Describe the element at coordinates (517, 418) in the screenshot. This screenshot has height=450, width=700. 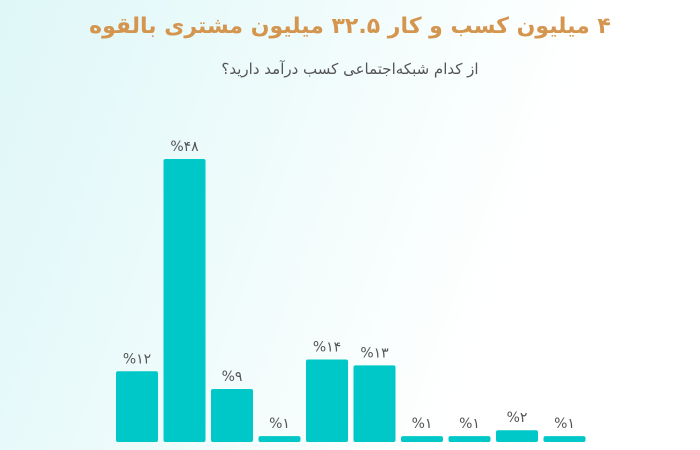
I see `data-label: %۲` at that location.